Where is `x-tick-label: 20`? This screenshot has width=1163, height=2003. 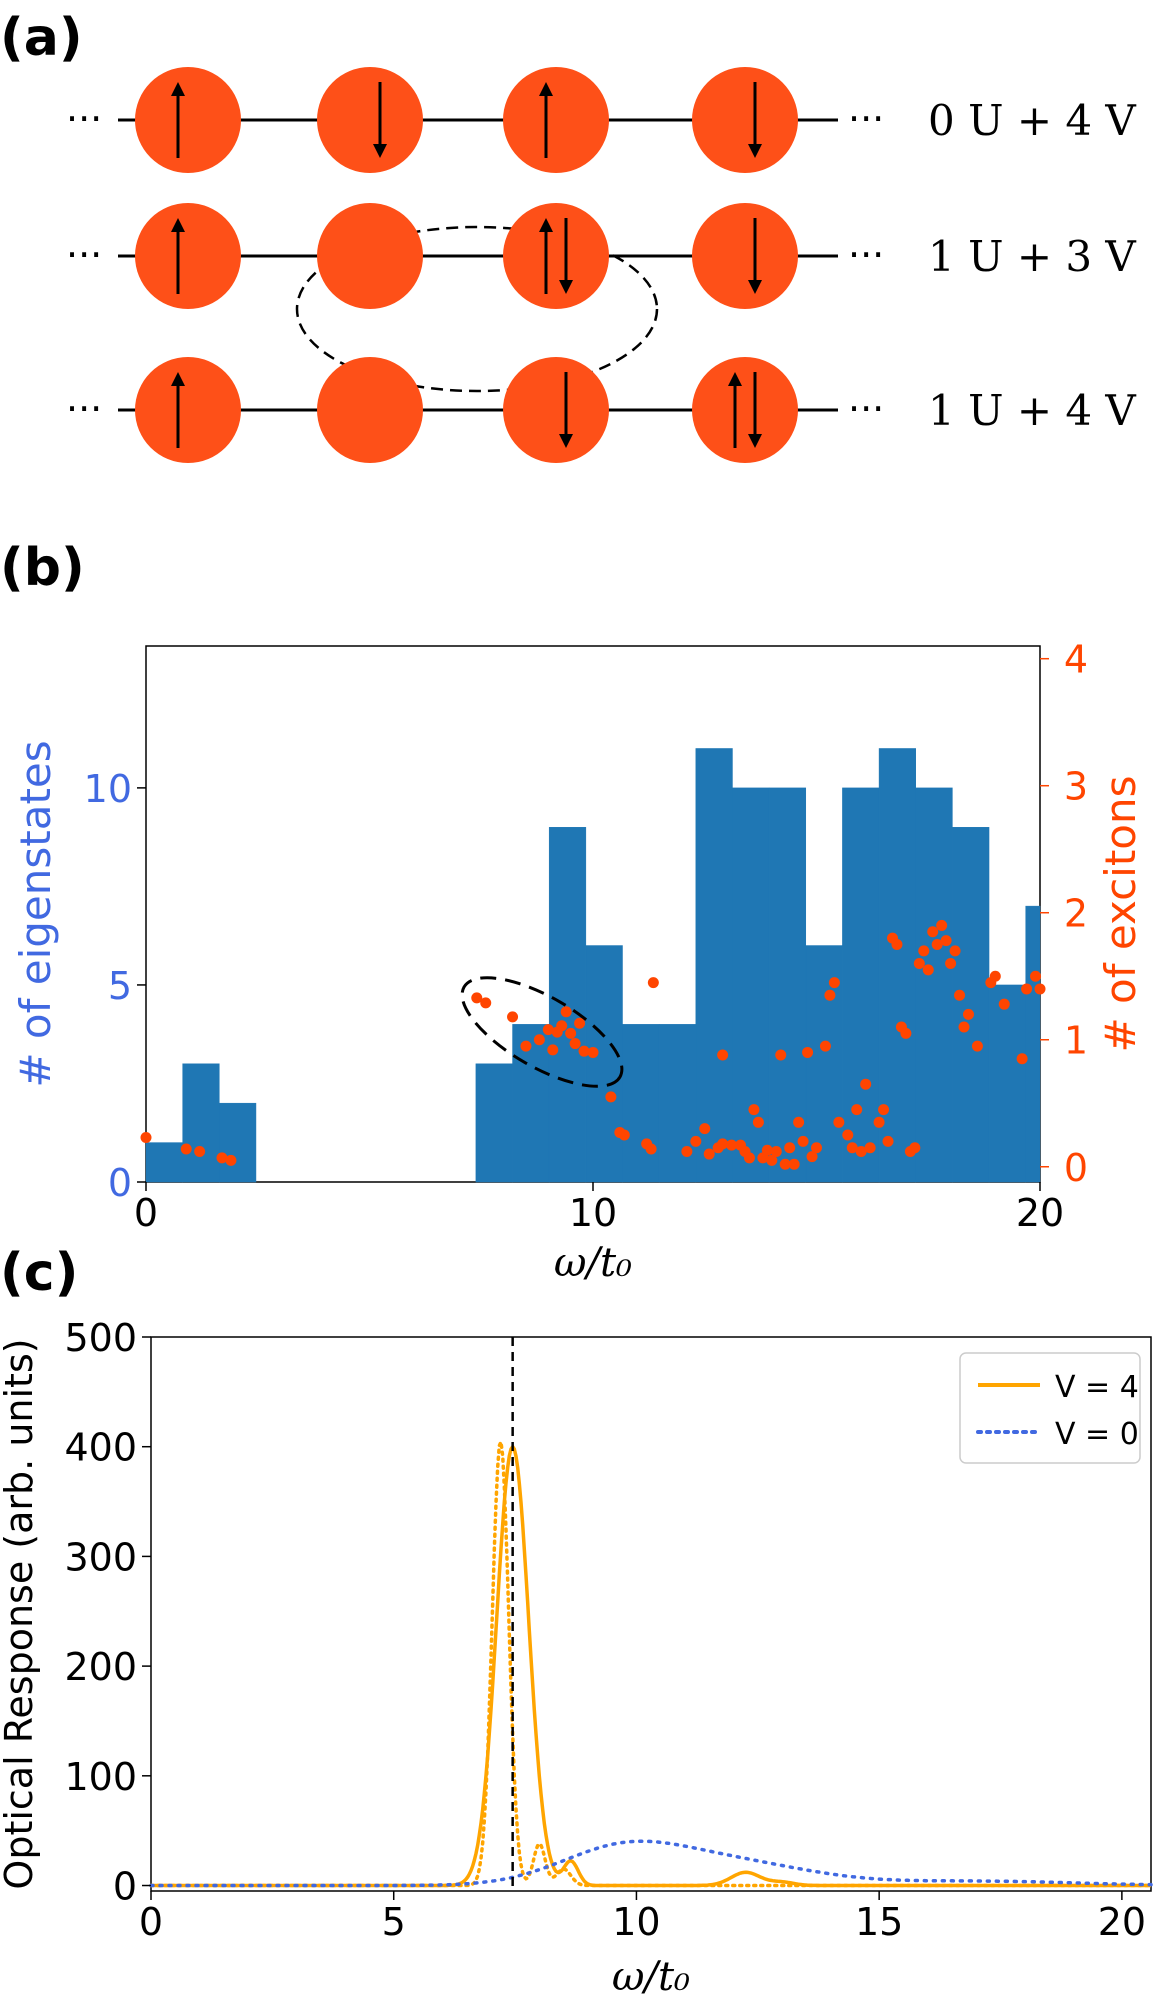
x-tick-label: 20 is located at coordinates (1122, 1922).